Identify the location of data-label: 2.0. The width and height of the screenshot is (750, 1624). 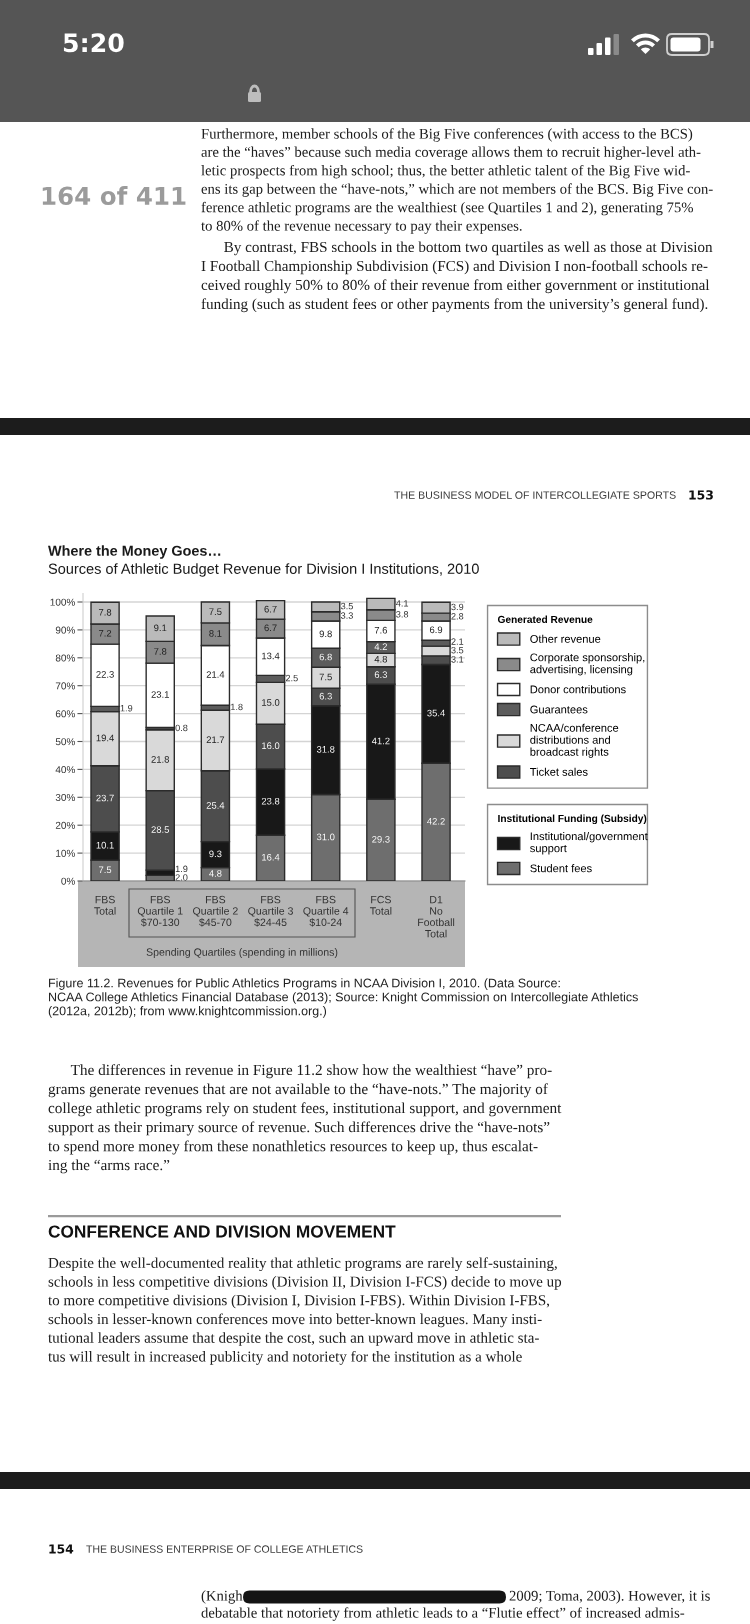
(181, 877).